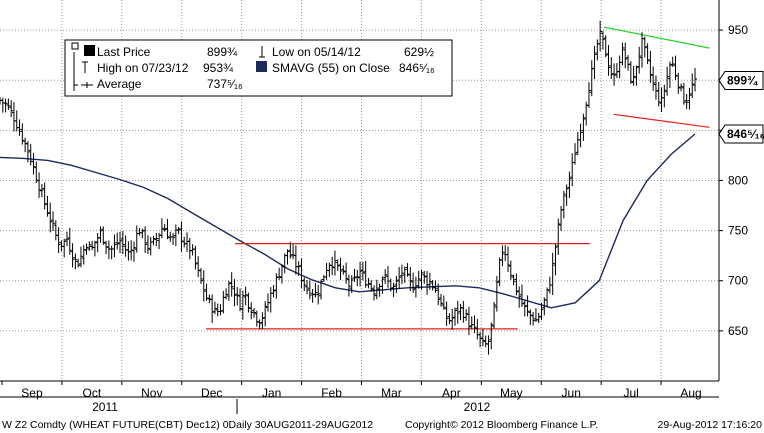 This screenshot has width=764, height=433. What do you see at coordinates (742, 80) in the screenshot?
I see `price-tag-label: 899¾` at bounding box center [742, 80].